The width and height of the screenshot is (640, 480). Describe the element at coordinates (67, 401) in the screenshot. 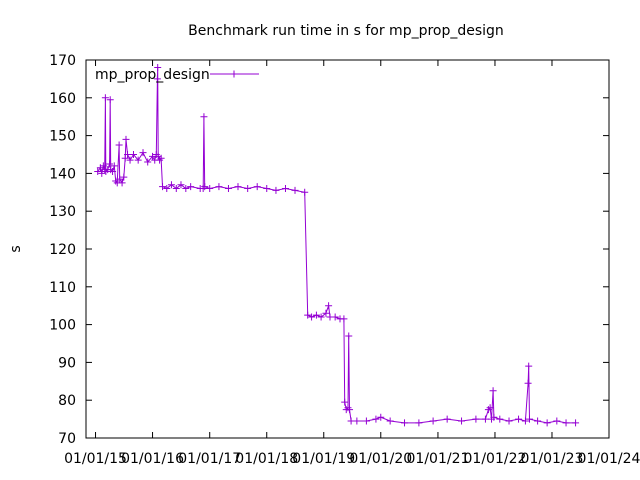

I see `y-tick-label: 80` at that location.